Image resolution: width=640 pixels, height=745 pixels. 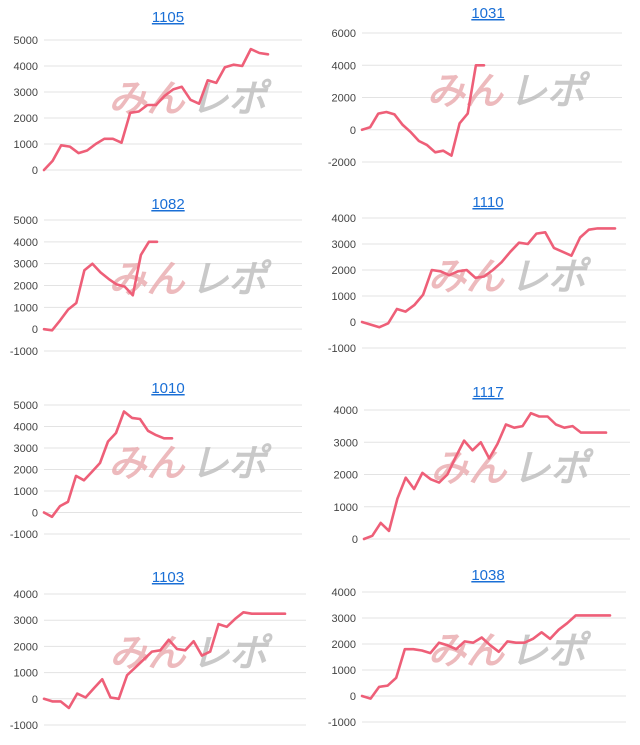 I want to click on chart-panel: 0 1000 2000 3000 4000 5000 みん レポ 1105, so click(x=160, y=92).